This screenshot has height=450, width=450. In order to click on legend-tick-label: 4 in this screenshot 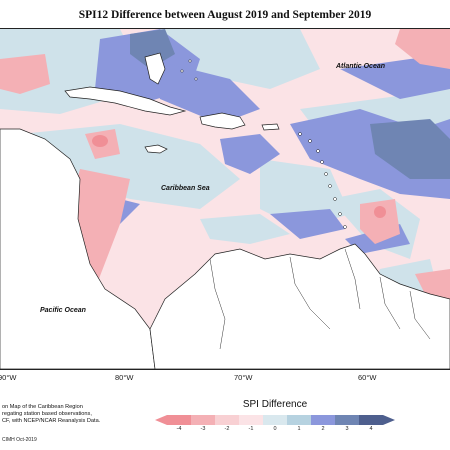, I will do `click(371, 429)`.